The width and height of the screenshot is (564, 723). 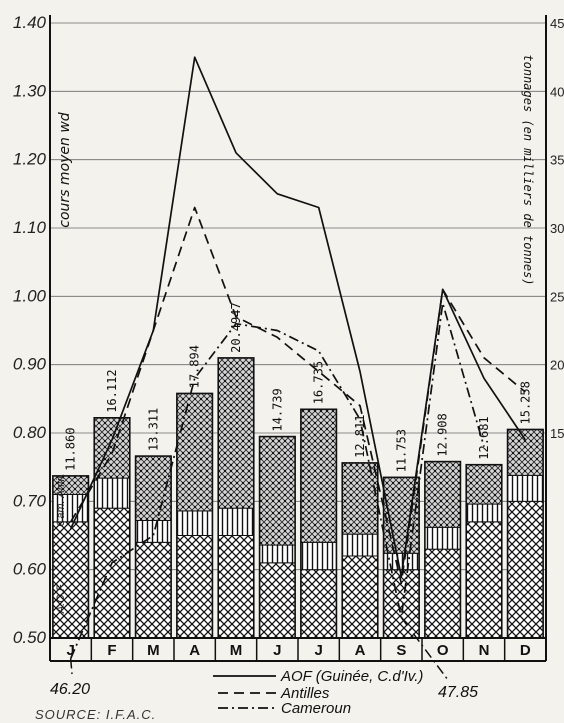 What do you see at coordinates (153, 429) in the screenshot?
I see `bar-value-label-2: 13.311` at bounding box center [153, 429].